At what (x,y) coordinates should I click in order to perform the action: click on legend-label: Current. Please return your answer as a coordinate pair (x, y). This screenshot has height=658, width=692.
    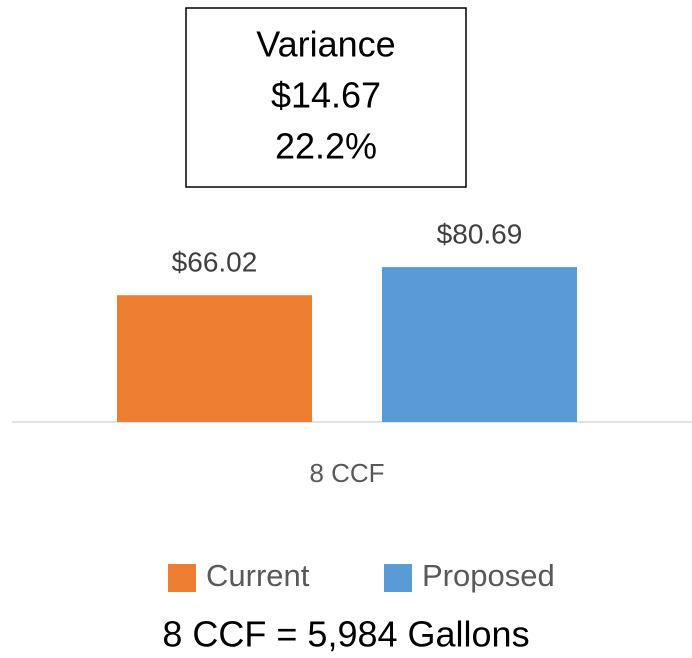
    Looking at the image, I should click on (258, 575).